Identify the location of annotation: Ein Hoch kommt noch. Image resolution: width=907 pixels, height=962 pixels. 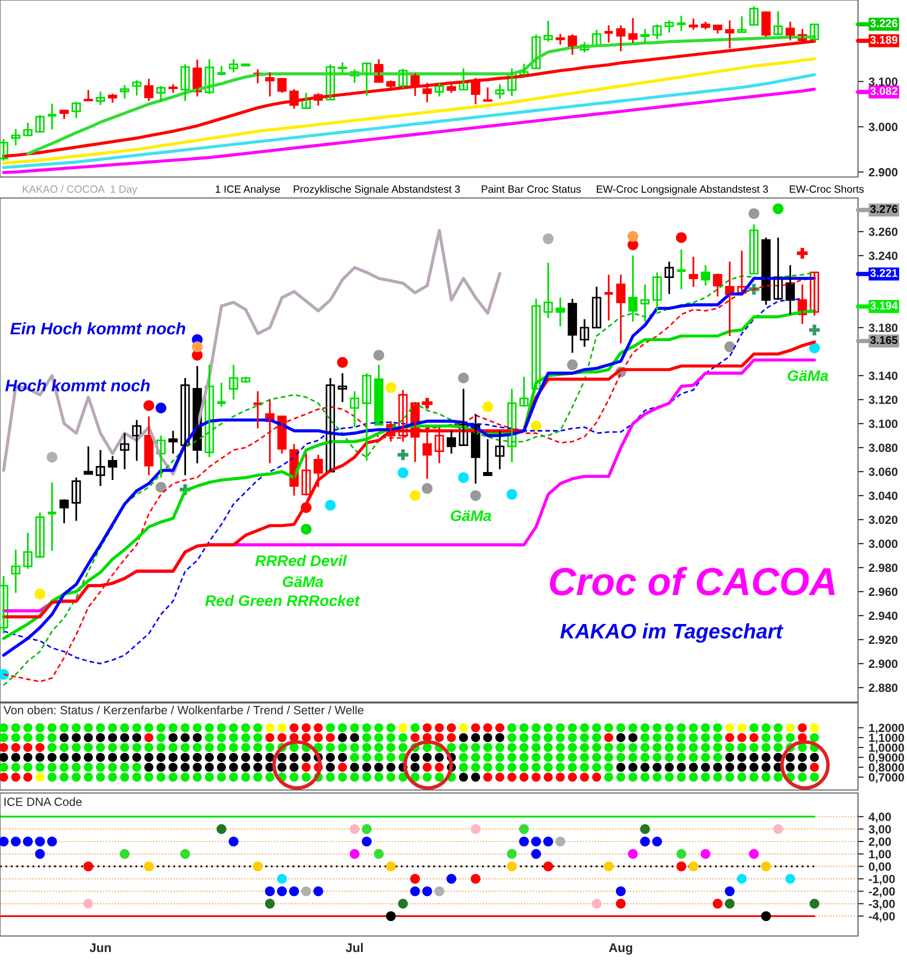
(98, 328).